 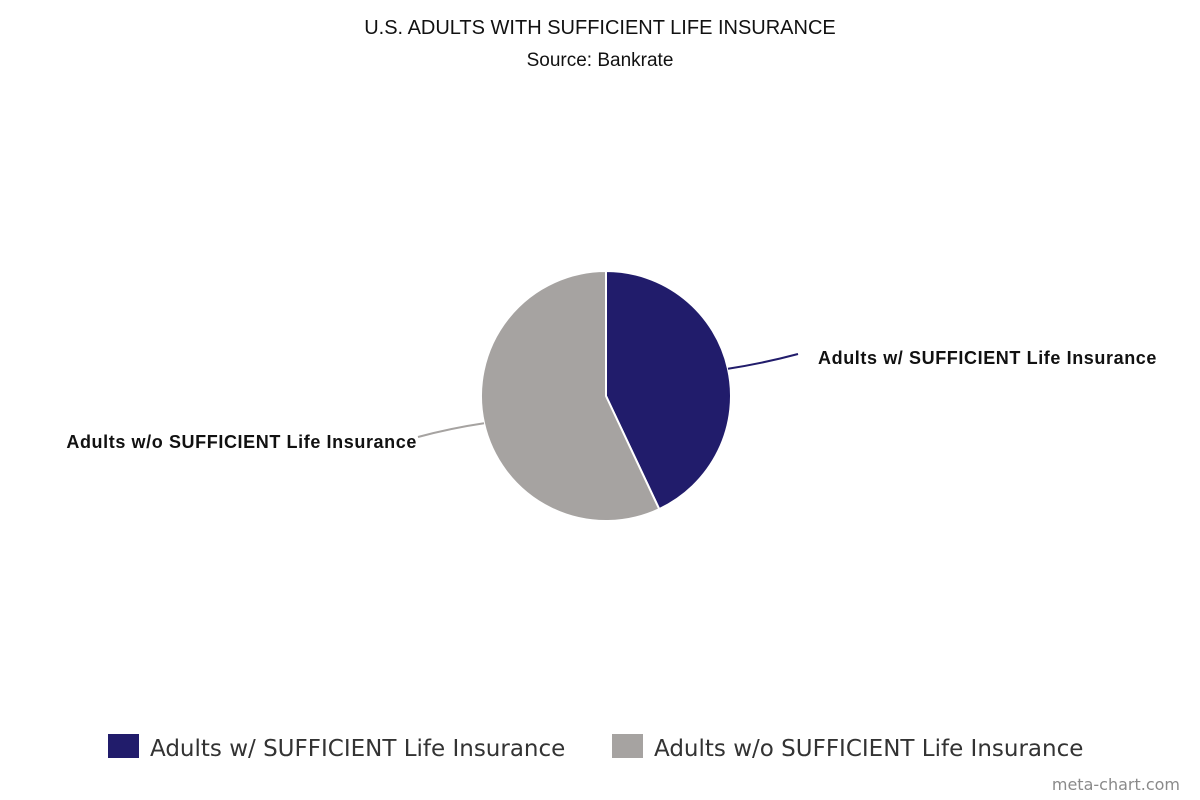 I want to click on watermark: meta-chart.com, so click(x=1116, y=784).